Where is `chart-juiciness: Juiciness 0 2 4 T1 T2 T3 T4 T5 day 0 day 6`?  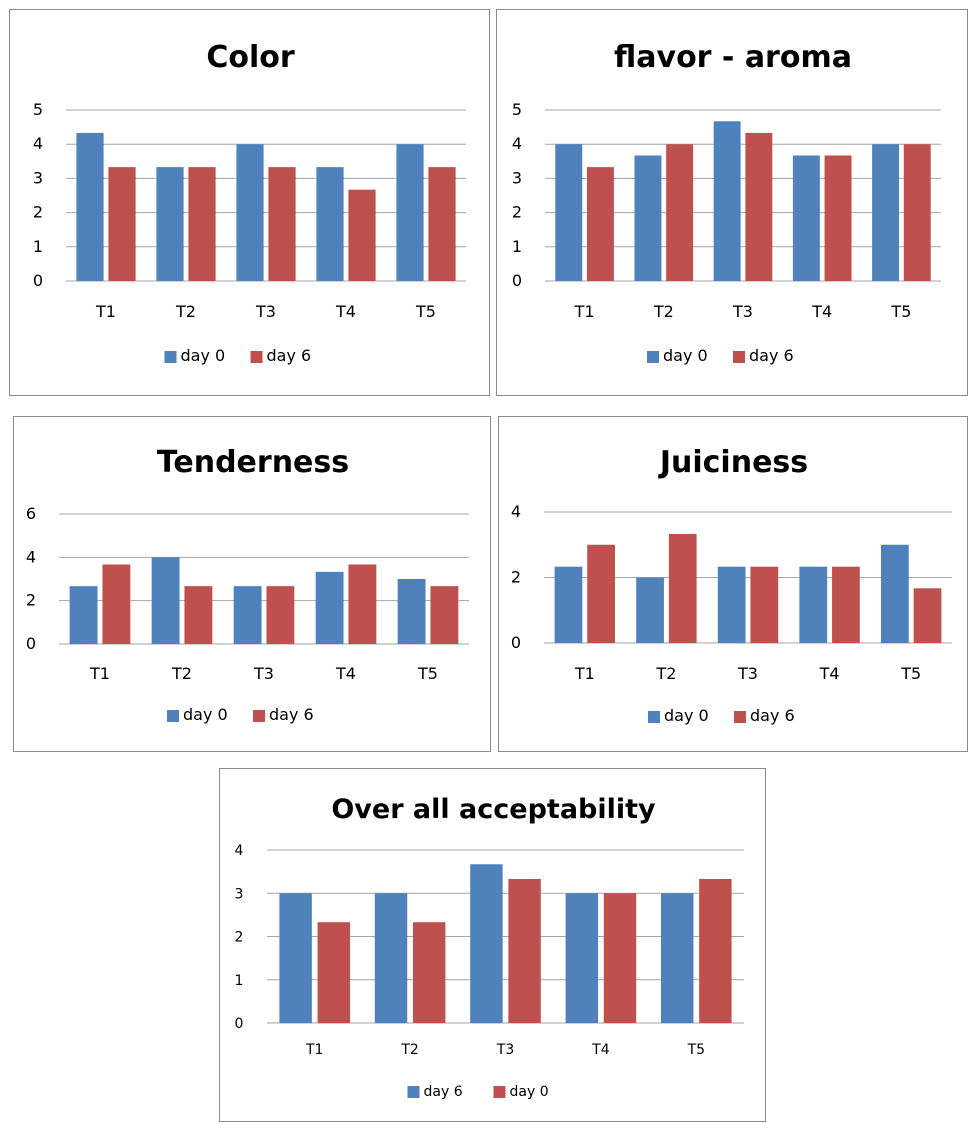 chart-juiciness: Juiciness 0 2 4 T1 T2 T3 T4 T5 day 0 day 6 is located at coordinates (731, 585).